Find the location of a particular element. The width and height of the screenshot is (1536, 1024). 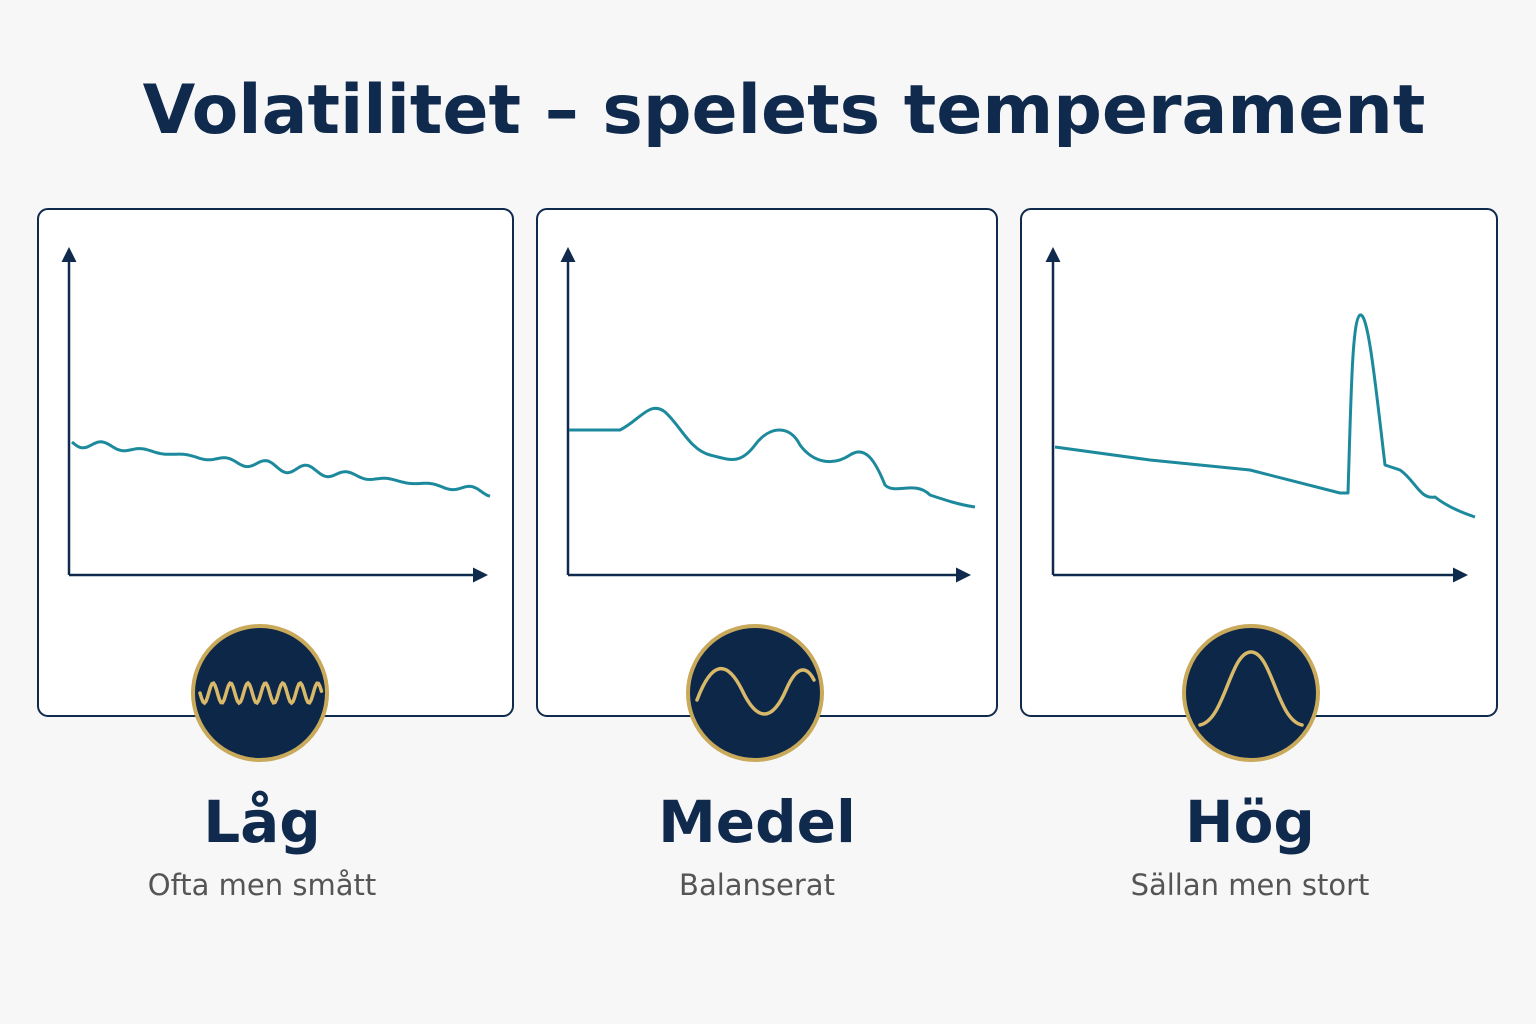

panel-label: Hög is located at coordinates (1250, 822).